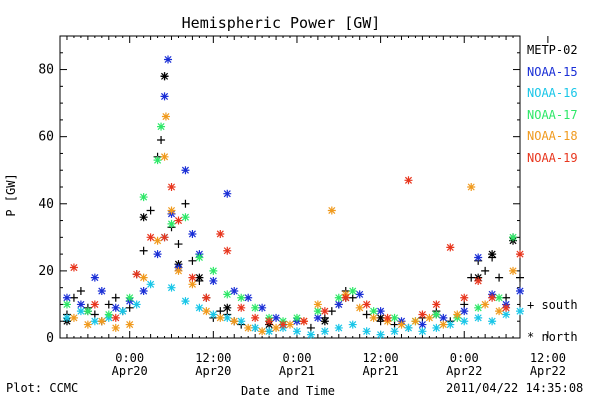 The width and height of the screenshot is (600, 400). Describe the element at coordinates (464, 371) in the screenshot. I see `x-tick-label-date: Apr22` at that location.